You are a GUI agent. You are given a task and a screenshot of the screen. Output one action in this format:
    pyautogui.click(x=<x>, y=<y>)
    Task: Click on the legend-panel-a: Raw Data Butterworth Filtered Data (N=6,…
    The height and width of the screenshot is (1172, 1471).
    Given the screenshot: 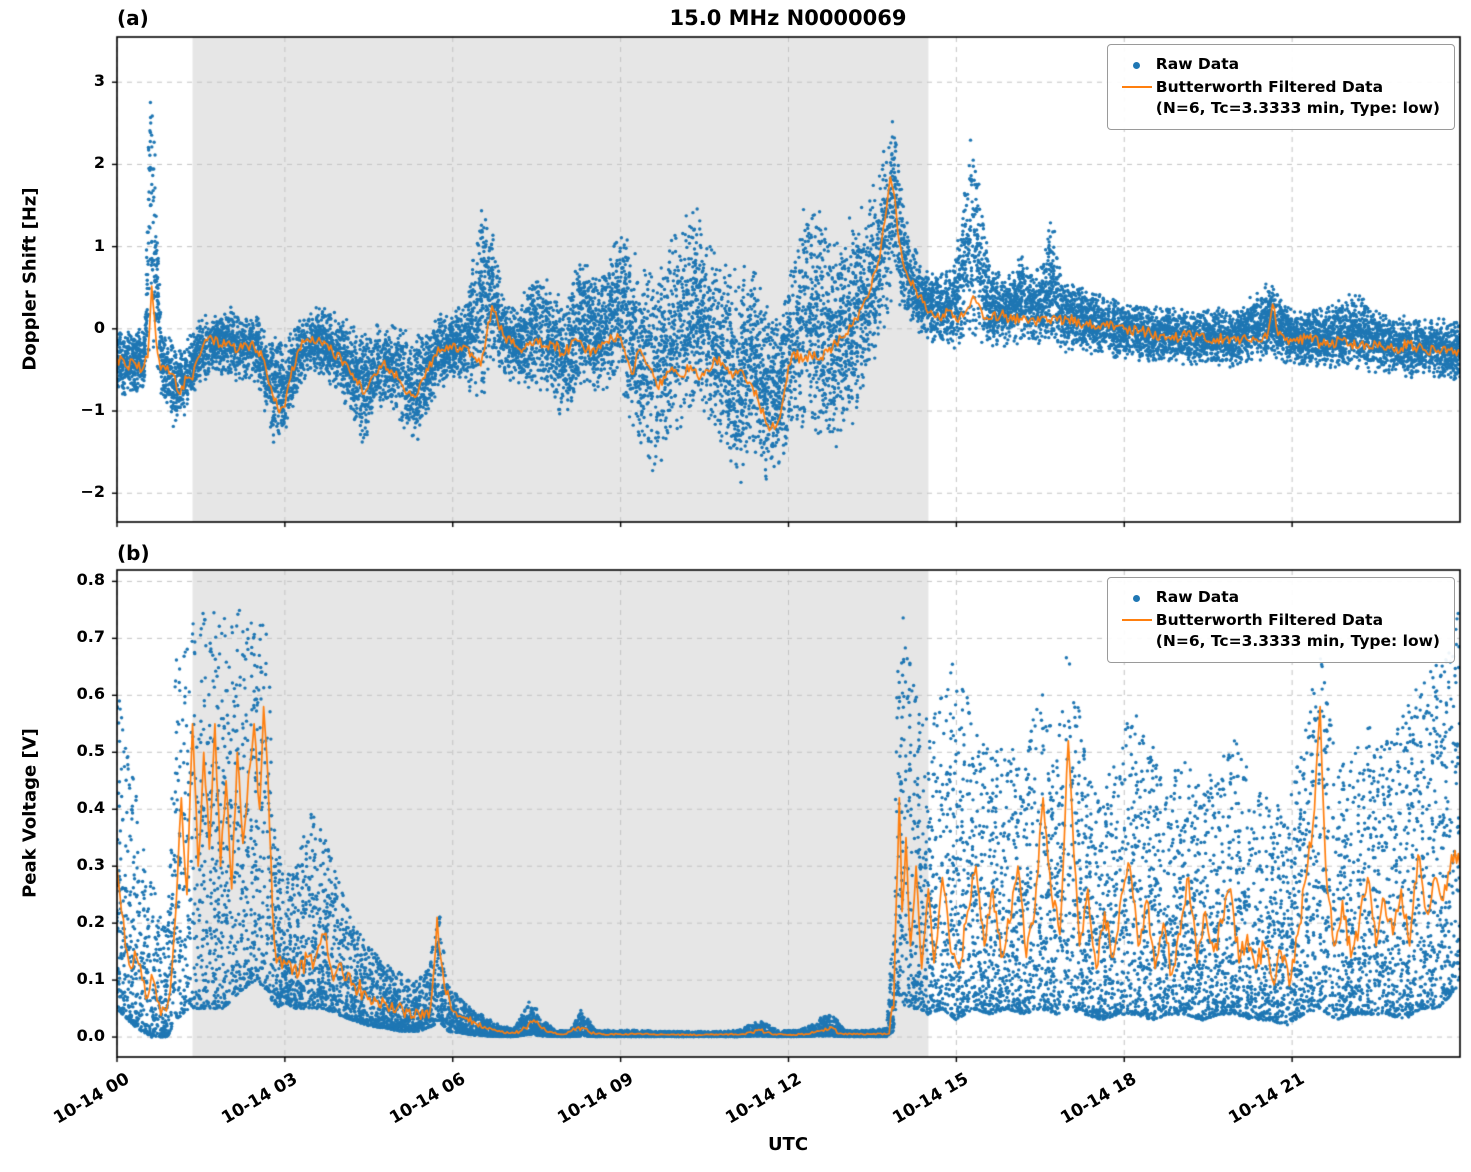 What is the action you would take?
    pyautogui.click(x=1280, y=87)
    